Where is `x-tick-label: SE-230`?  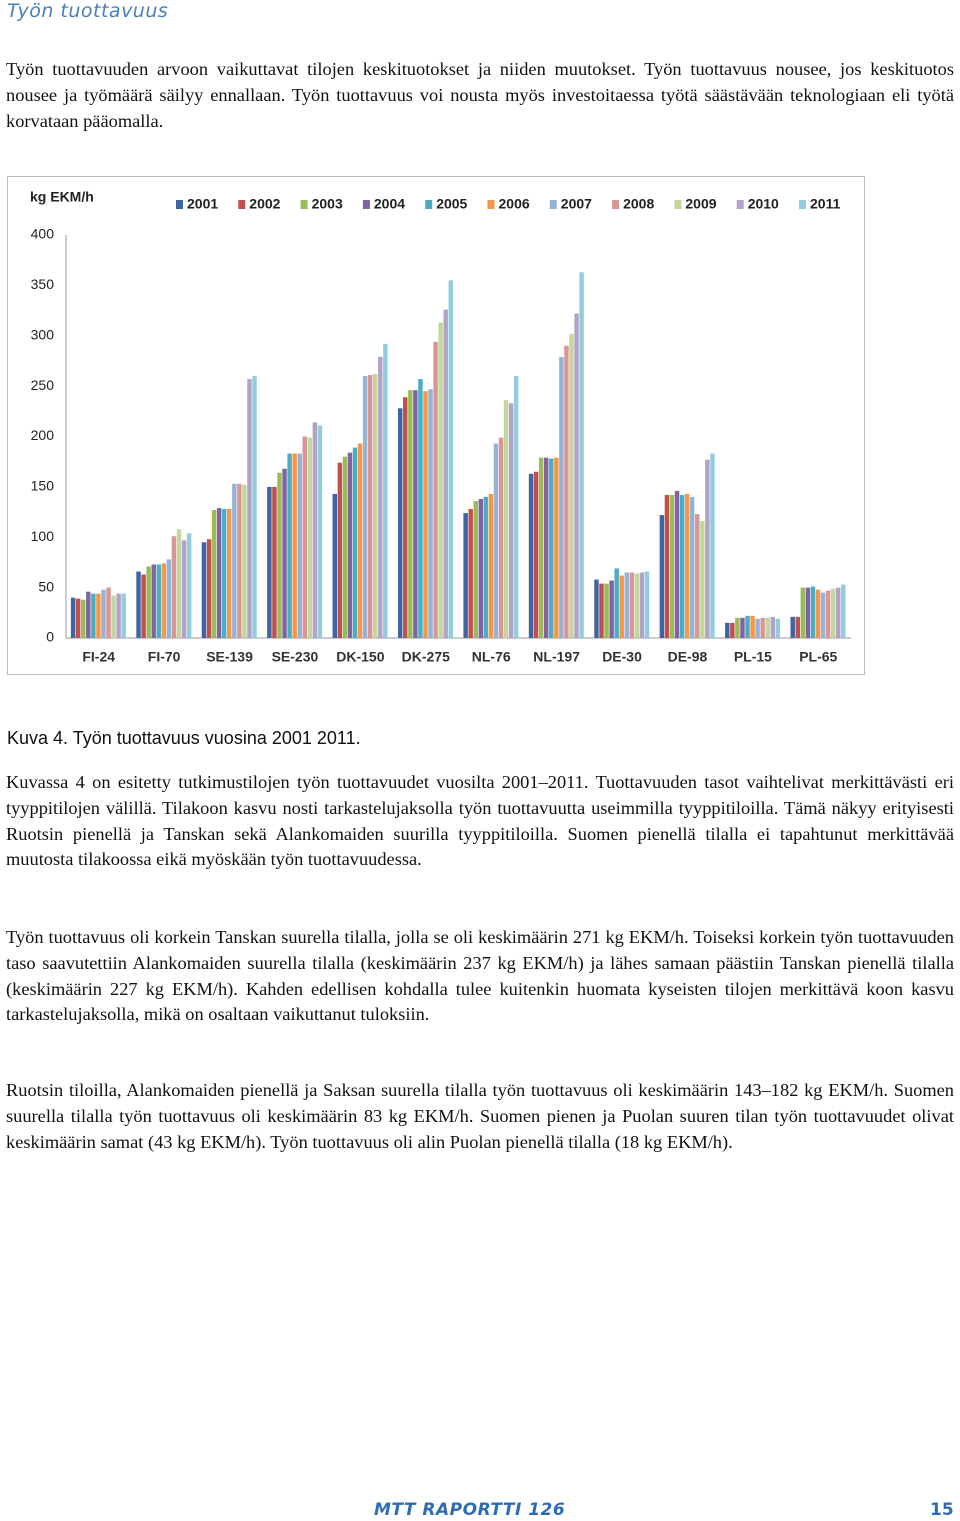 x-tick-label: SE-230 is located at coordinates (295, 657).